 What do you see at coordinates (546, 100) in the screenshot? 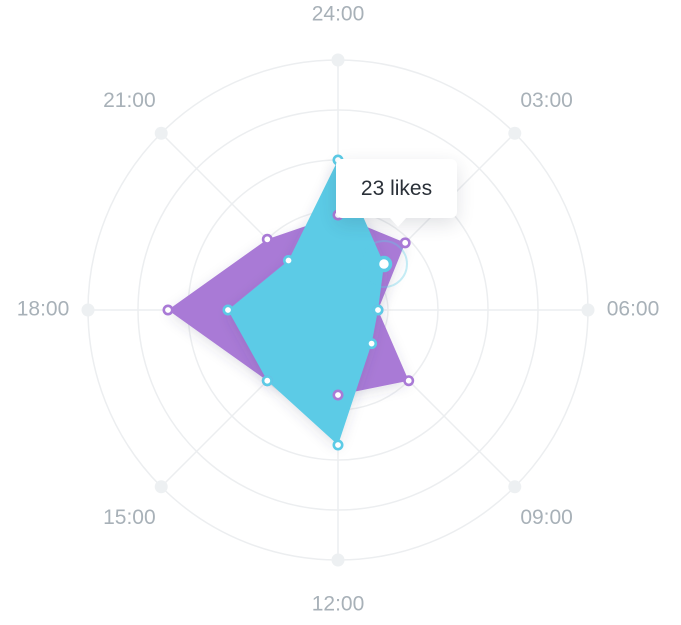
I see `axis-label-1: 03:00` at bounding box center [546, 100].